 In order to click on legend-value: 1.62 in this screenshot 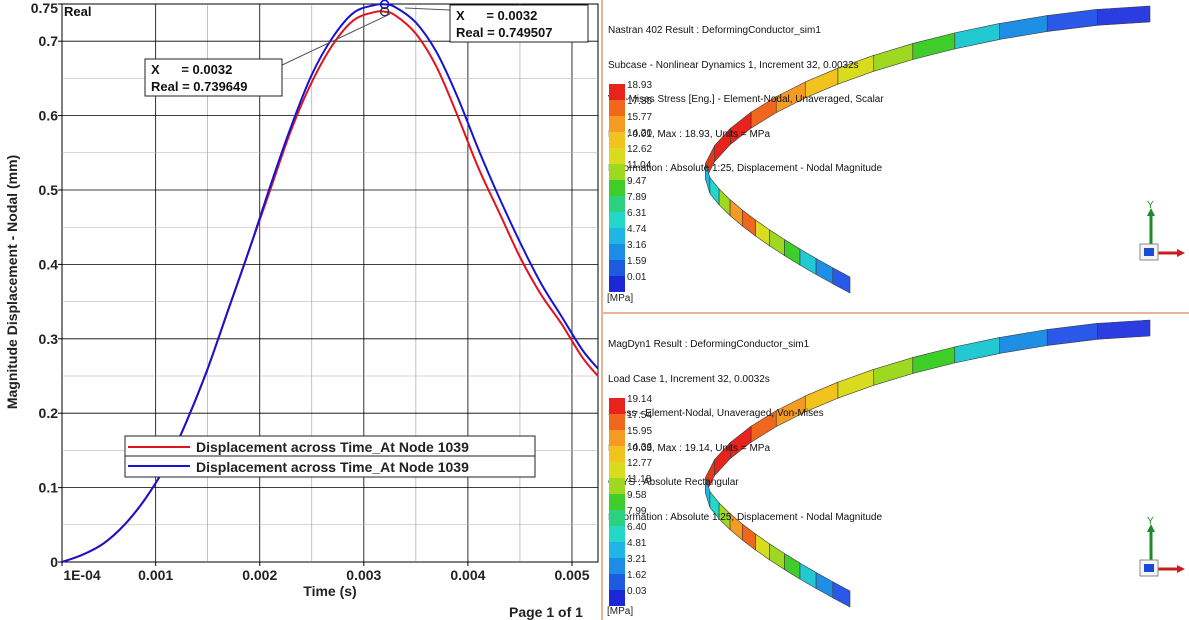, I will do `click(637, 575)`.